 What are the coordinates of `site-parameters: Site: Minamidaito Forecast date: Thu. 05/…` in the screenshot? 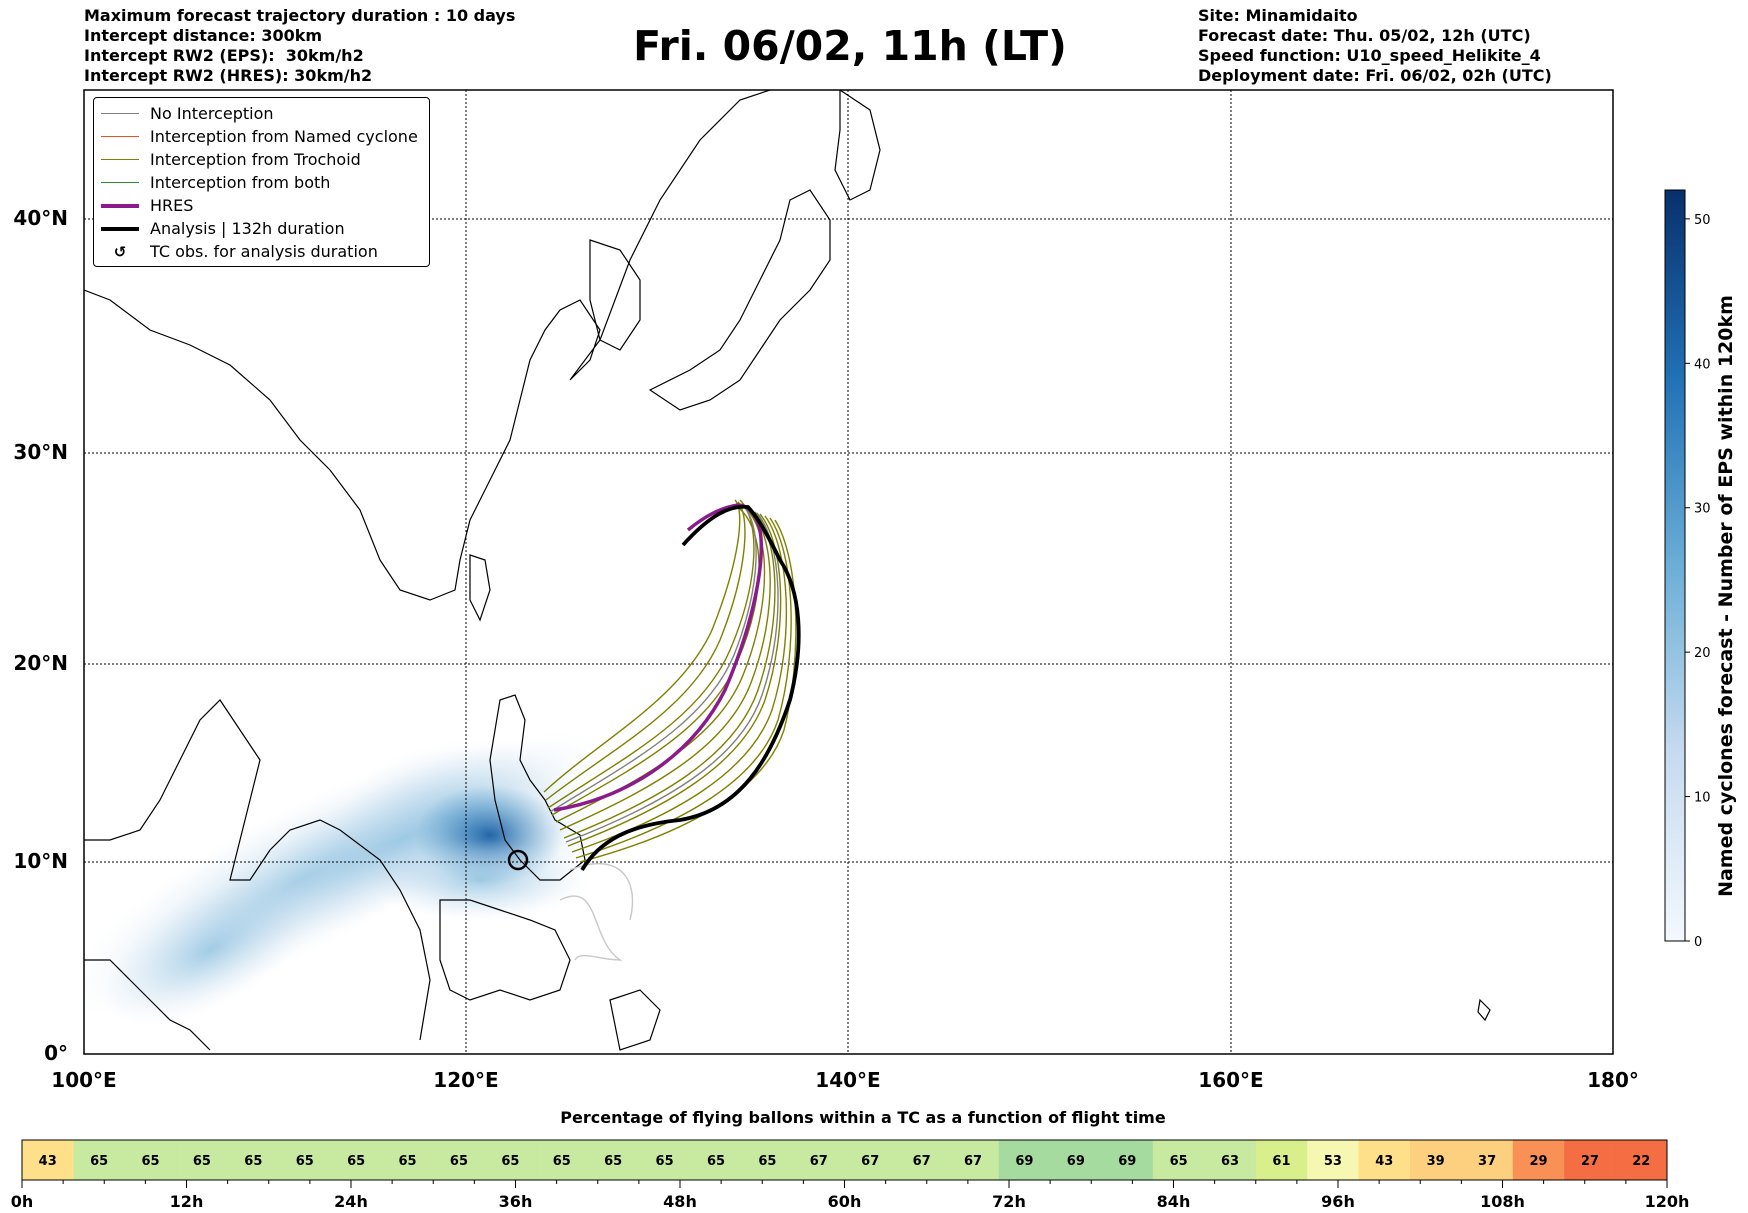 It's located at (1375, 46).